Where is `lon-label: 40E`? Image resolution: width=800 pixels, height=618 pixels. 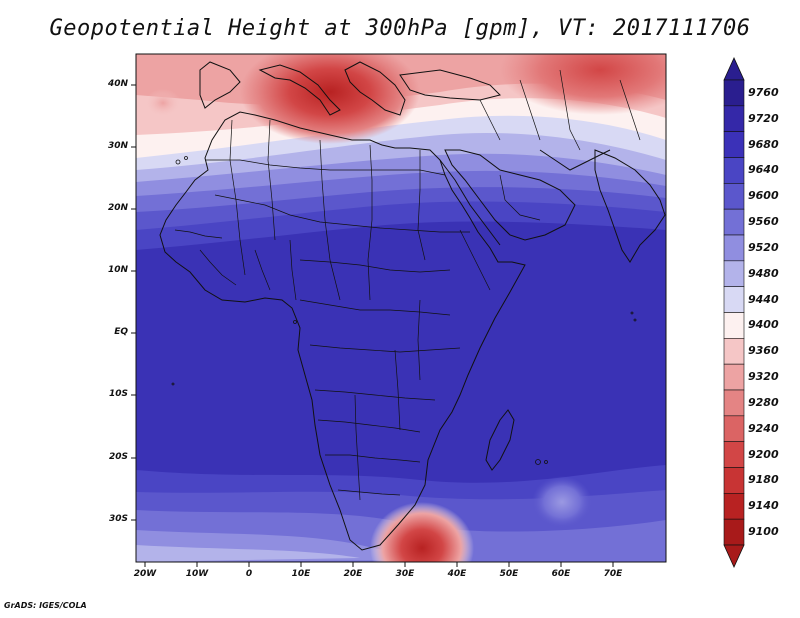
lon-label: 40E is located at coordinates (457, 574).